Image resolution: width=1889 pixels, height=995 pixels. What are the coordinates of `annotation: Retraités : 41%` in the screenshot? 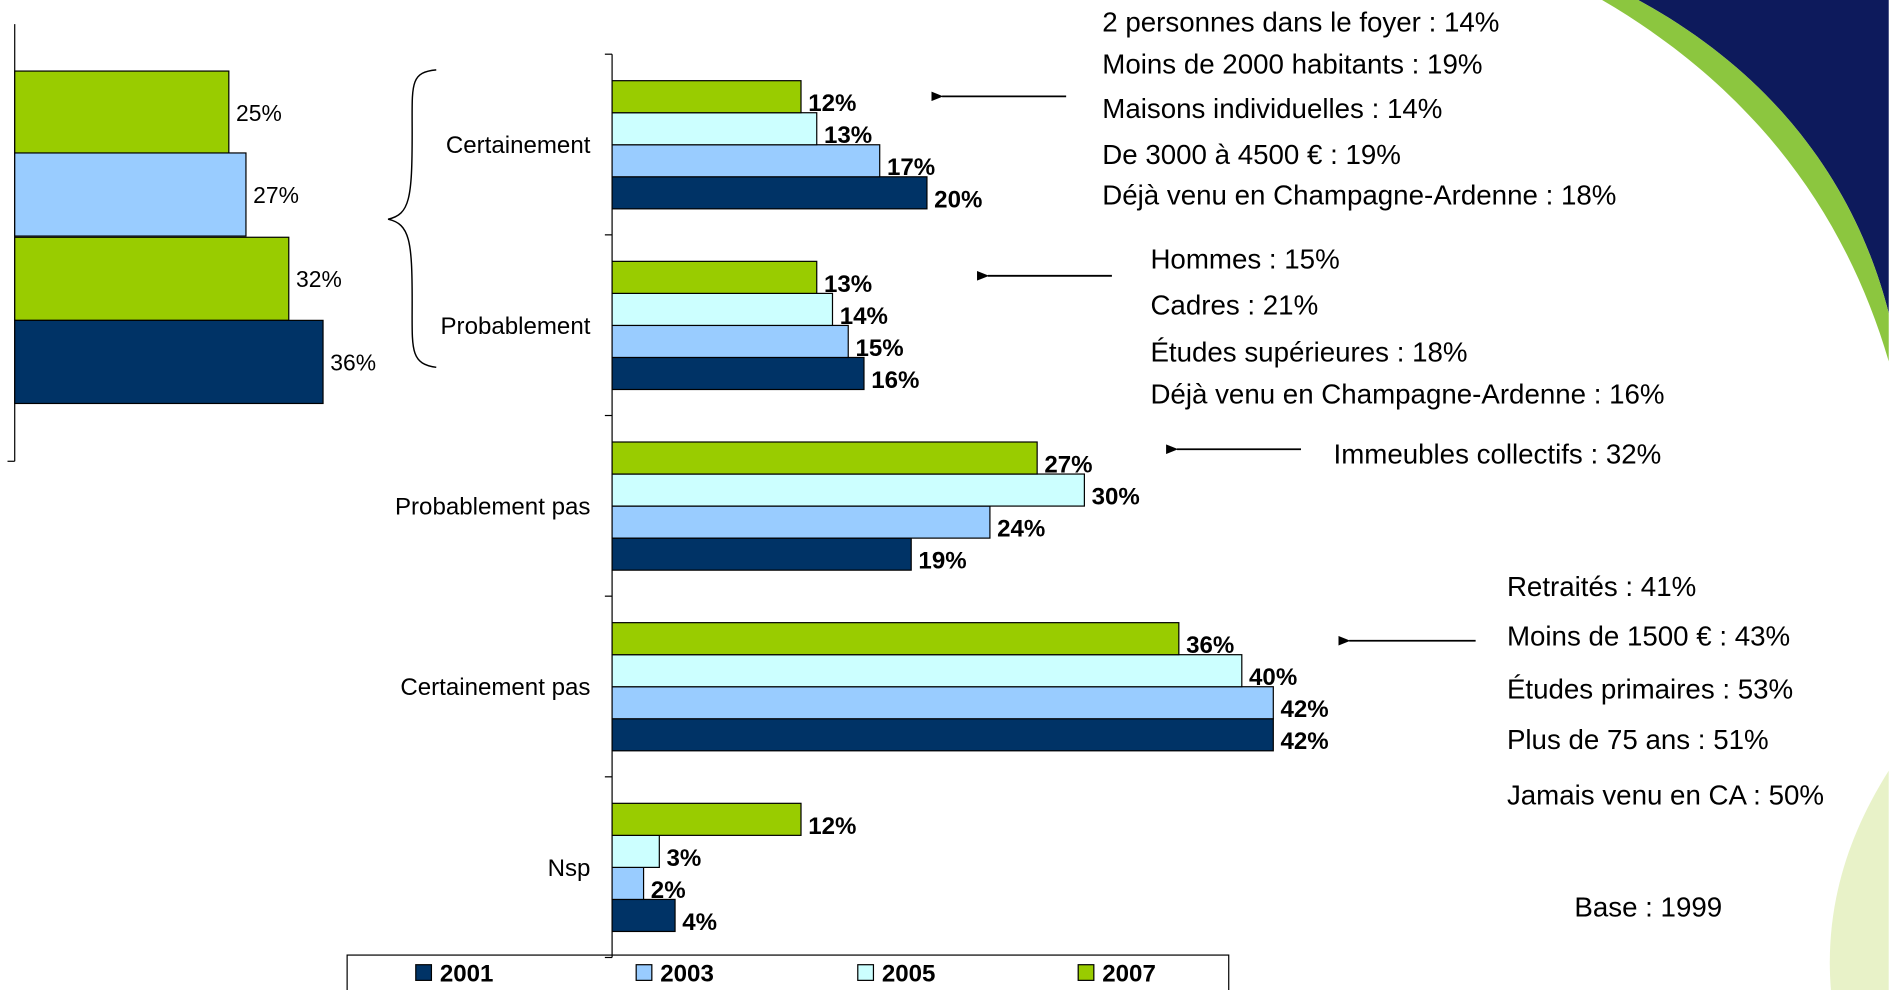 It's located at (1601, 586).